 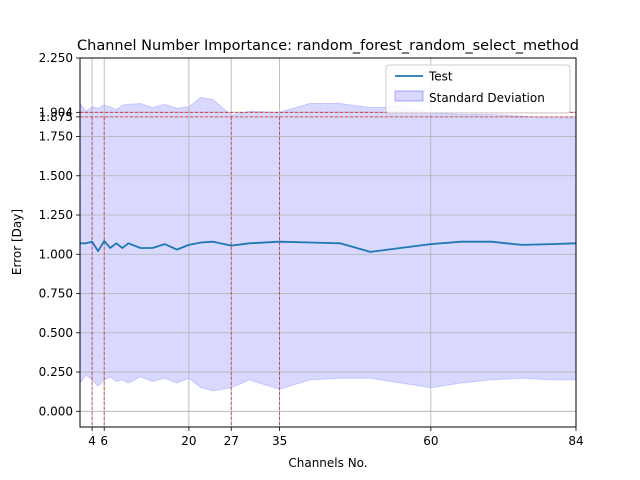 I want to click on x-tick-label: 4, so click(x=92, y=441).